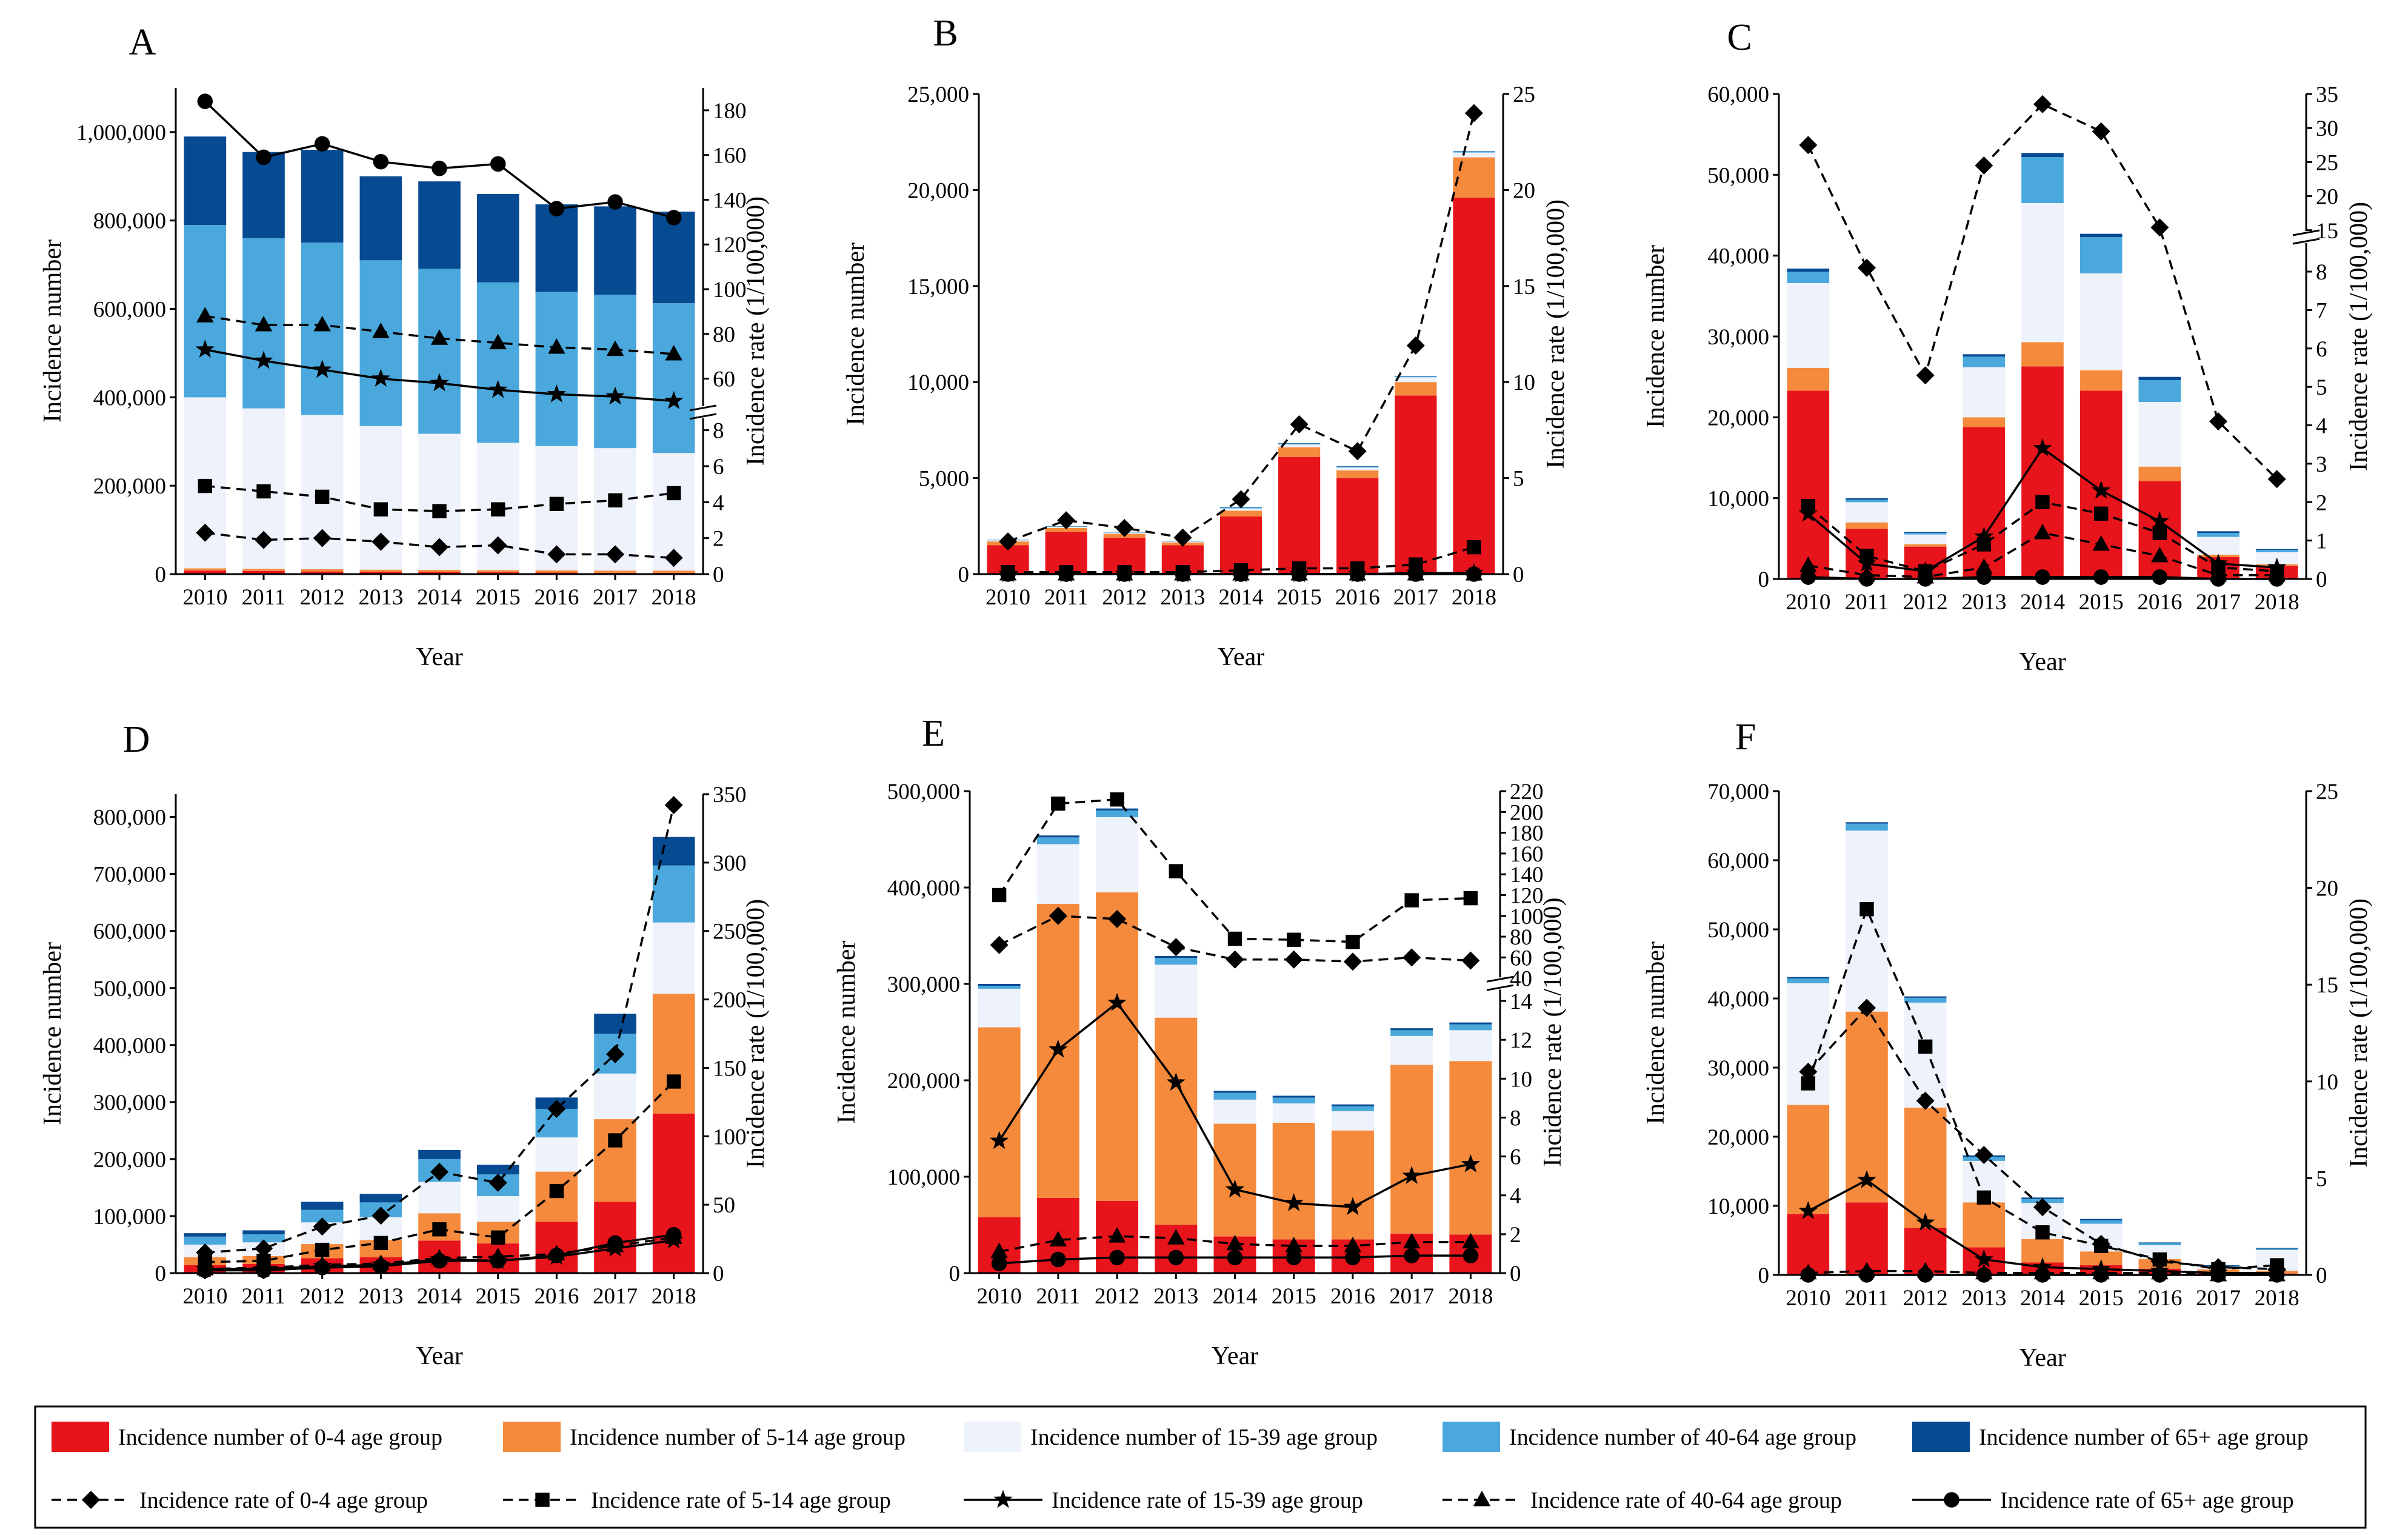 Image resolution: width=2408 pixels, height=1535 pixels. I want to click on rate-point-65+-2016, so click(557, 1255).